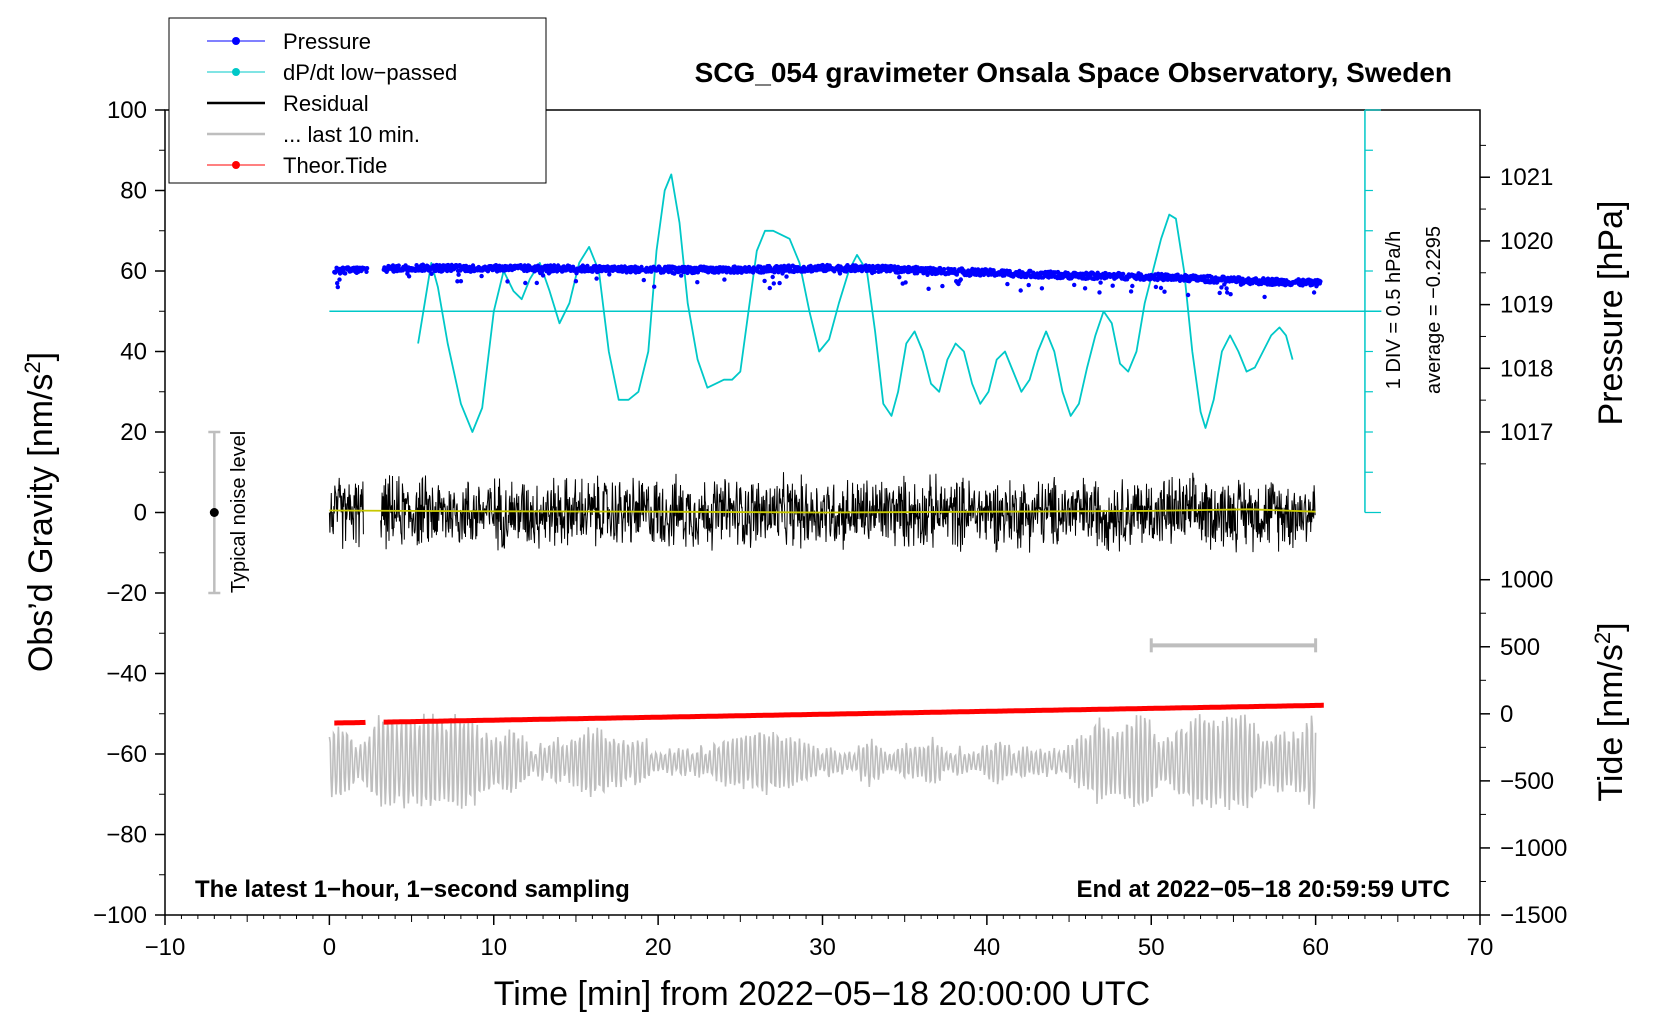 This screenshot has height=1020, width=1660. What do you see at coordinates (120, 915) in the screenshot?
I see `y-tick-label: −100` at bounding box center [120, 915].